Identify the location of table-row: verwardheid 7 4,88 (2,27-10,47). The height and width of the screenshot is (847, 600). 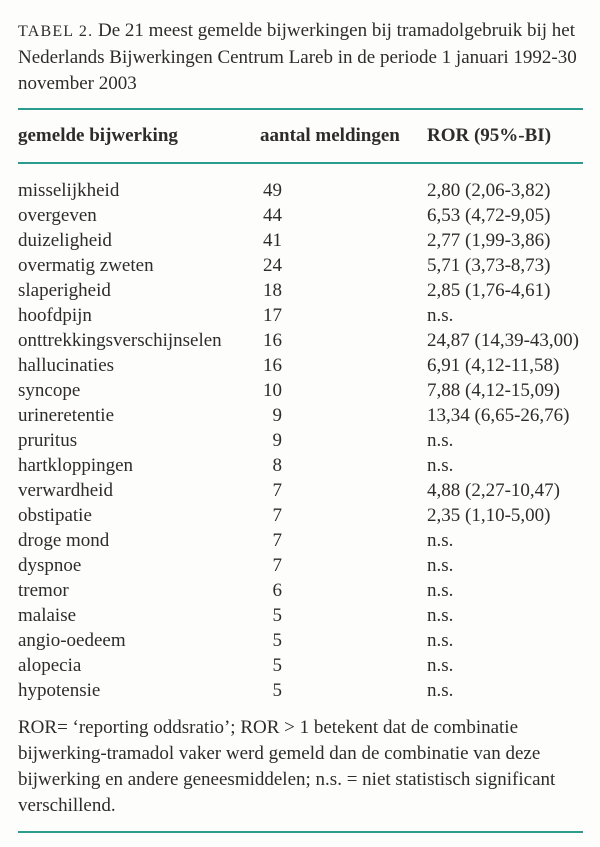
(300, 490).